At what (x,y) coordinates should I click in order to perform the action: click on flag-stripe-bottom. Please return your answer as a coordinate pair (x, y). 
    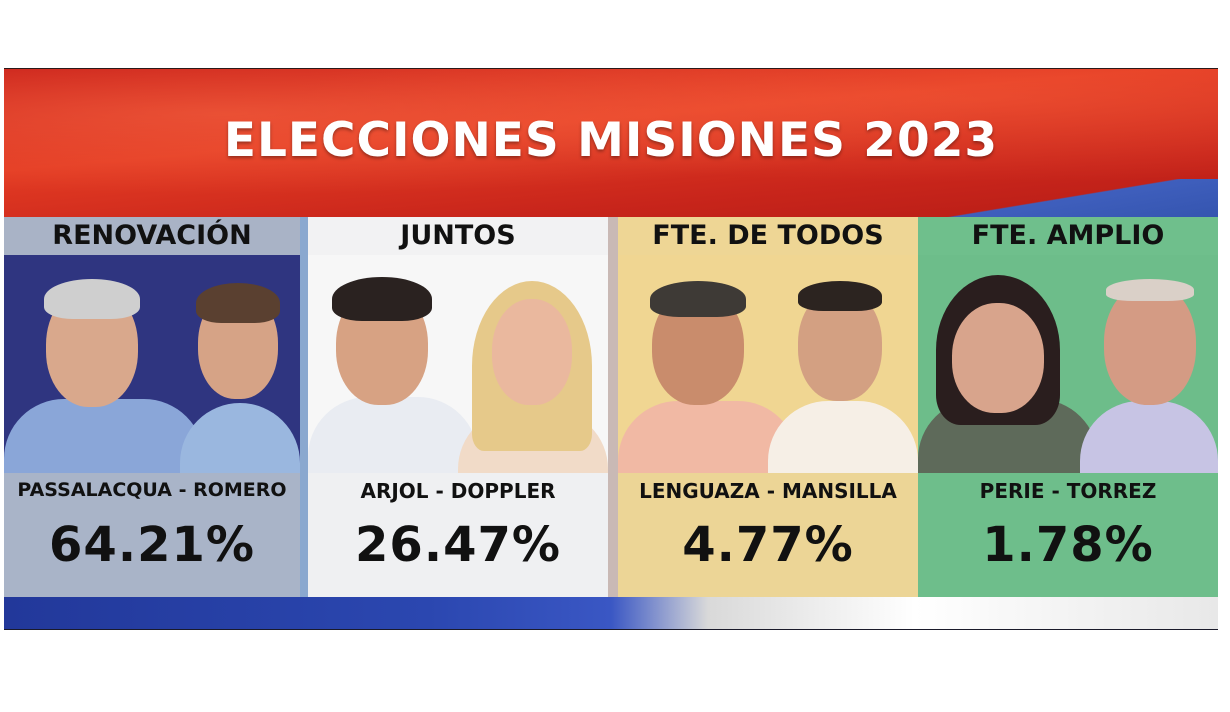
    Looking at the image, I should click on (611, 613).